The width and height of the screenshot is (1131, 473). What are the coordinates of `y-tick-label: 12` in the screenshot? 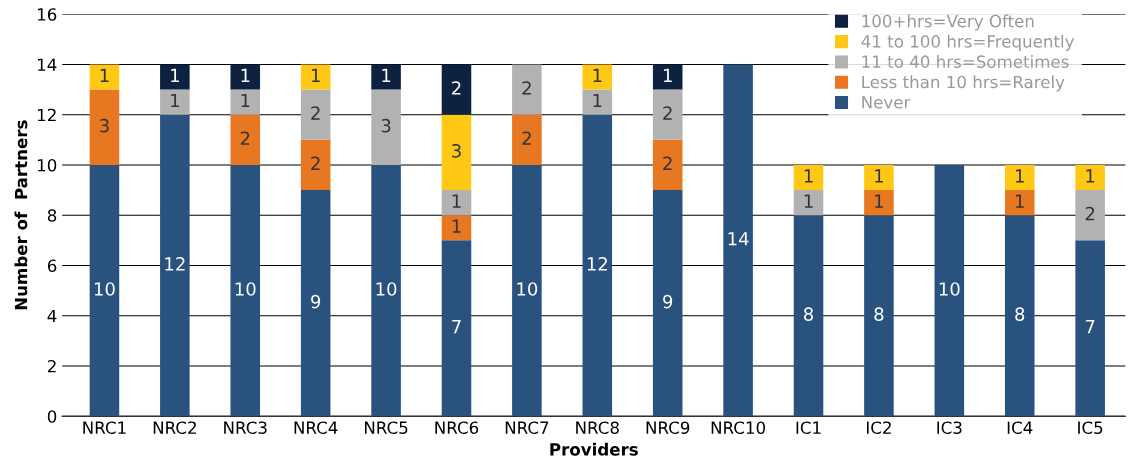 It's located at (46, 115).